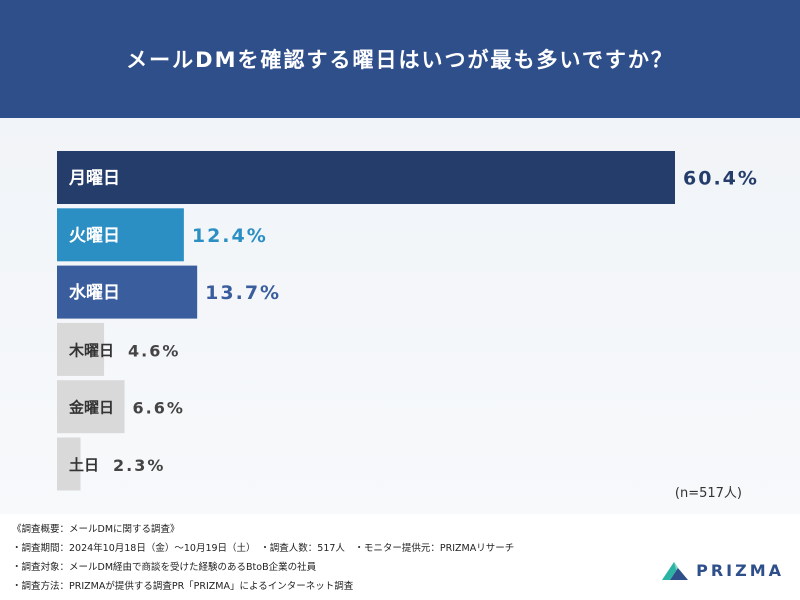 The height and width of the screenshot is (600, 800). What do you see at coordinates (154, 350) in the screenshot?
I see `value-label-4: 4.6%` at bounding box center [154, 350].